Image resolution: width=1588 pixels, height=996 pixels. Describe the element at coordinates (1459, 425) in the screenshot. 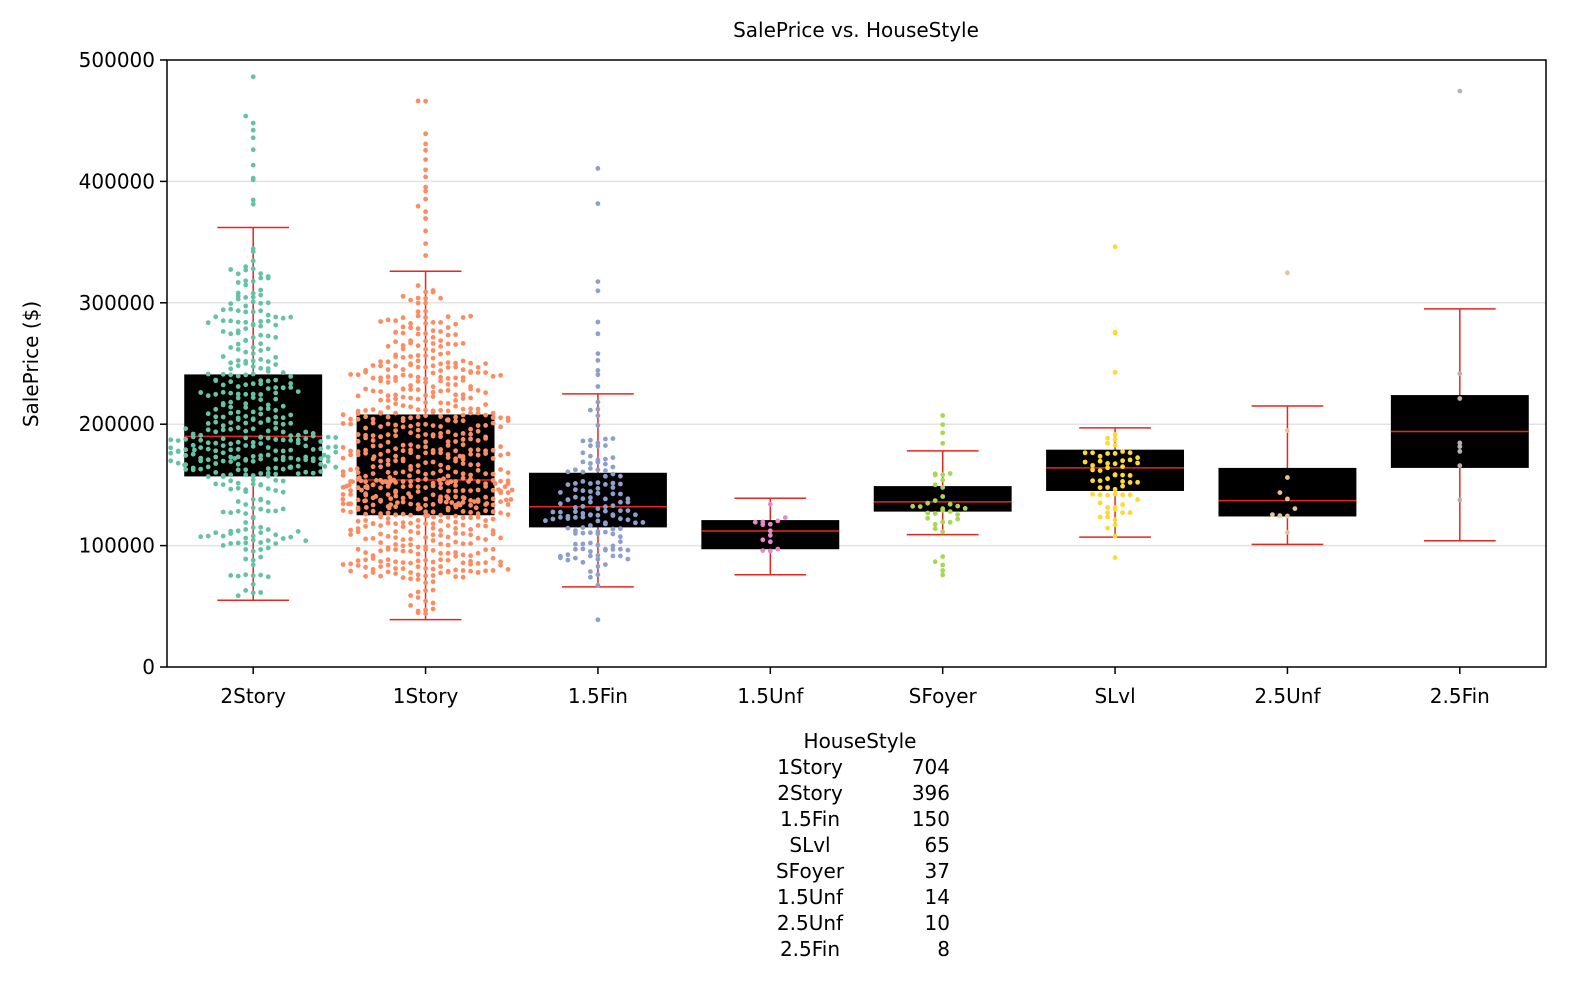

I see `box-2.5Fin` at that location.